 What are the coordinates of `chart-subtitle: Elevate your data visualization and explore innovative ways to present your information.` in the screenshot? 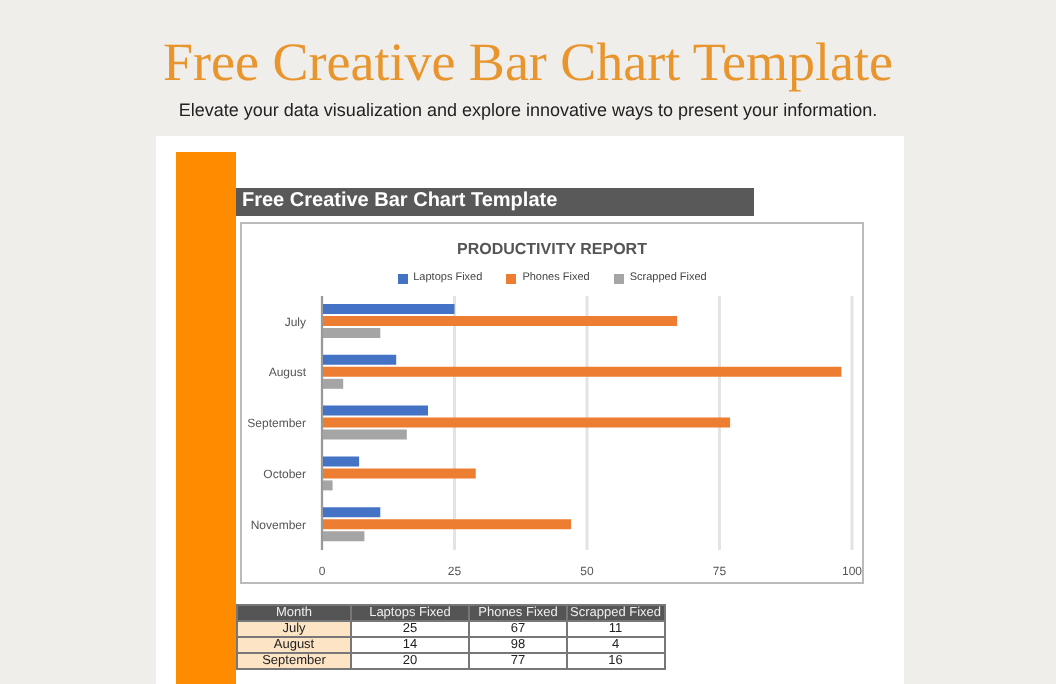 It's located at (528, 110).